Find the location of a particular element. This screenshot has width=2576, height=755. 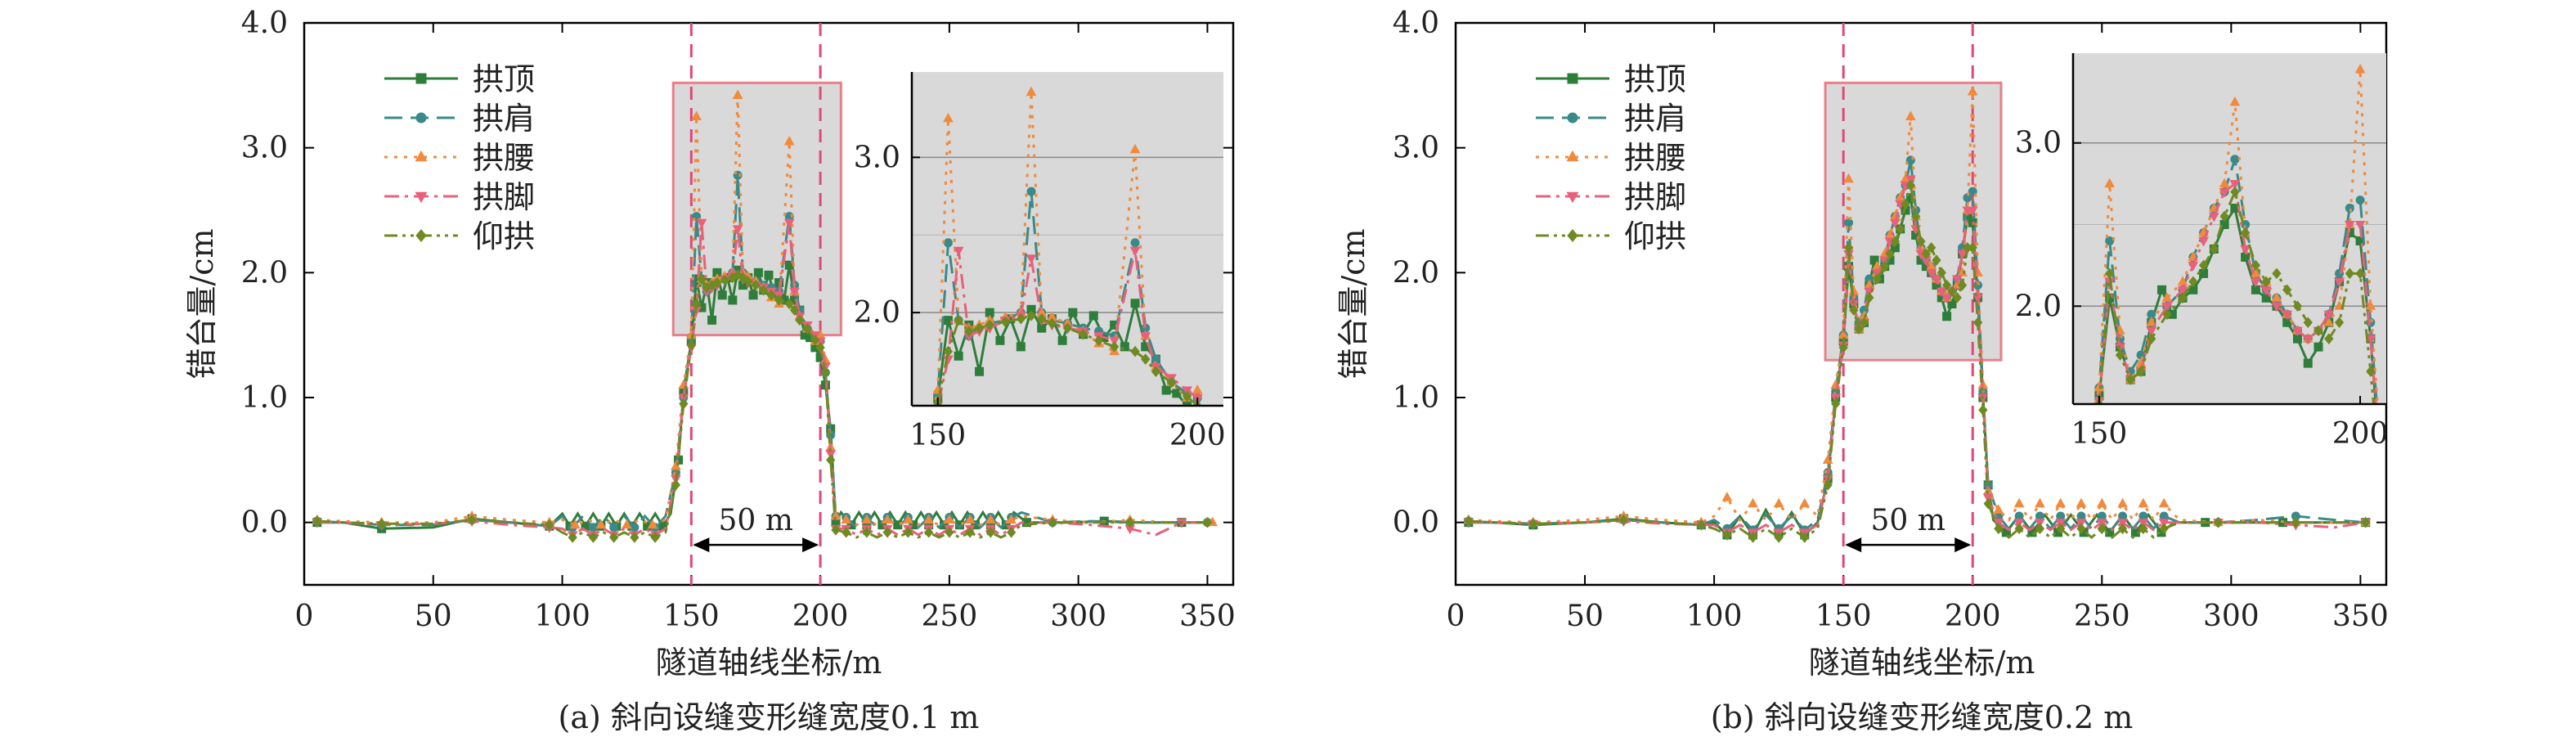

x-axis-label: 隧道轴线坐标/m is located at coordinates (769, 663).